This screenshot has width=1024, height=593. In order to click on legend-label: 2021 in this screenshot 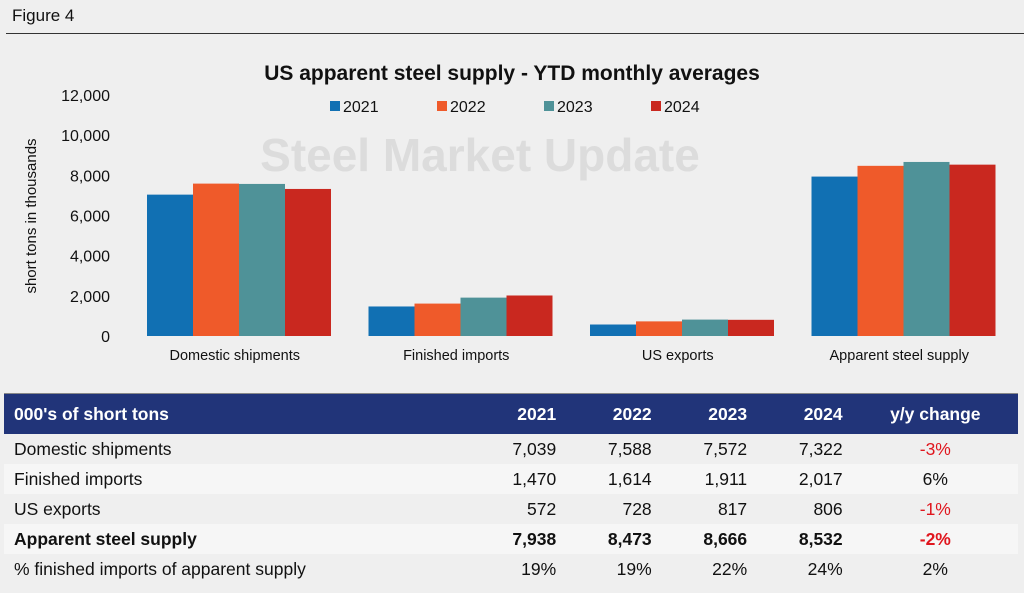, I will do `click(361, 107)`.